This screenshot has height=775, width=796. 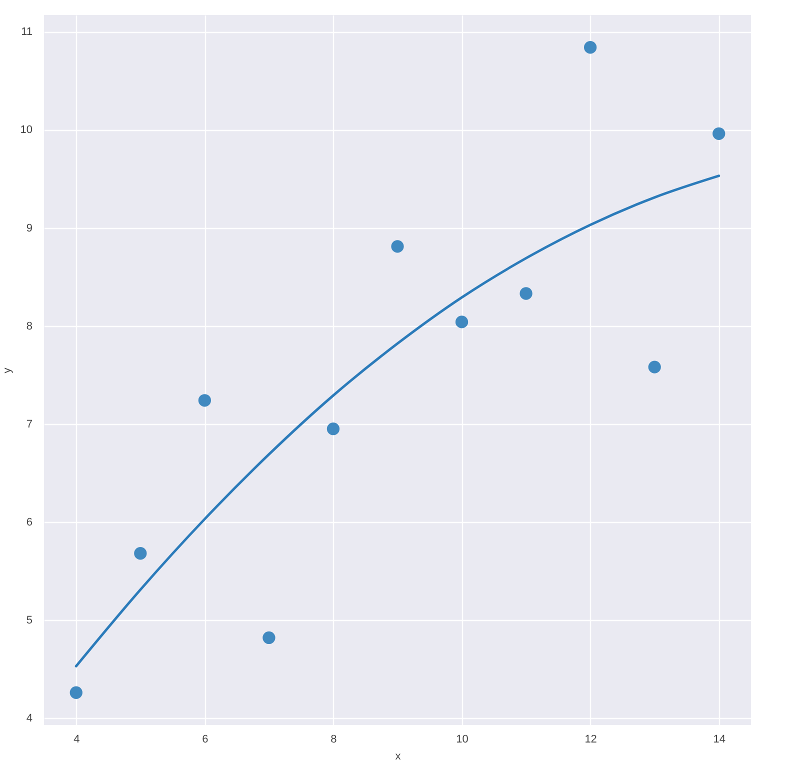 I want to click on y-tick-label: 9, so click(x=29, y=228).